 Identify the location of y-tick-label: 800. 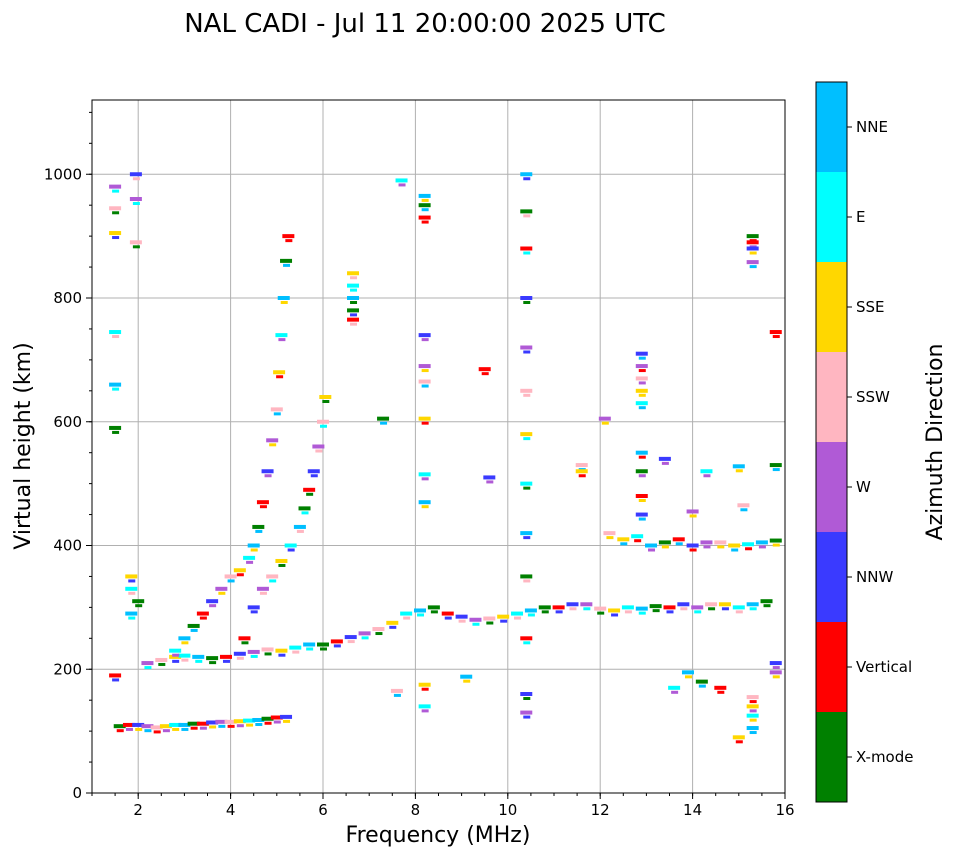
(67, 298).